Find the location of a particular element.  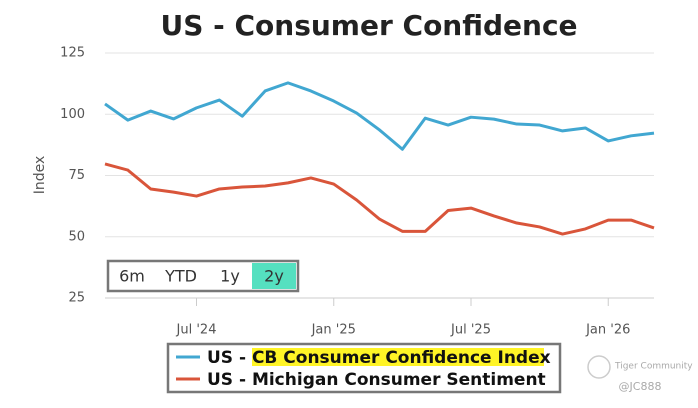

y-tick-label: 125 is located at coordinates (72, 53).